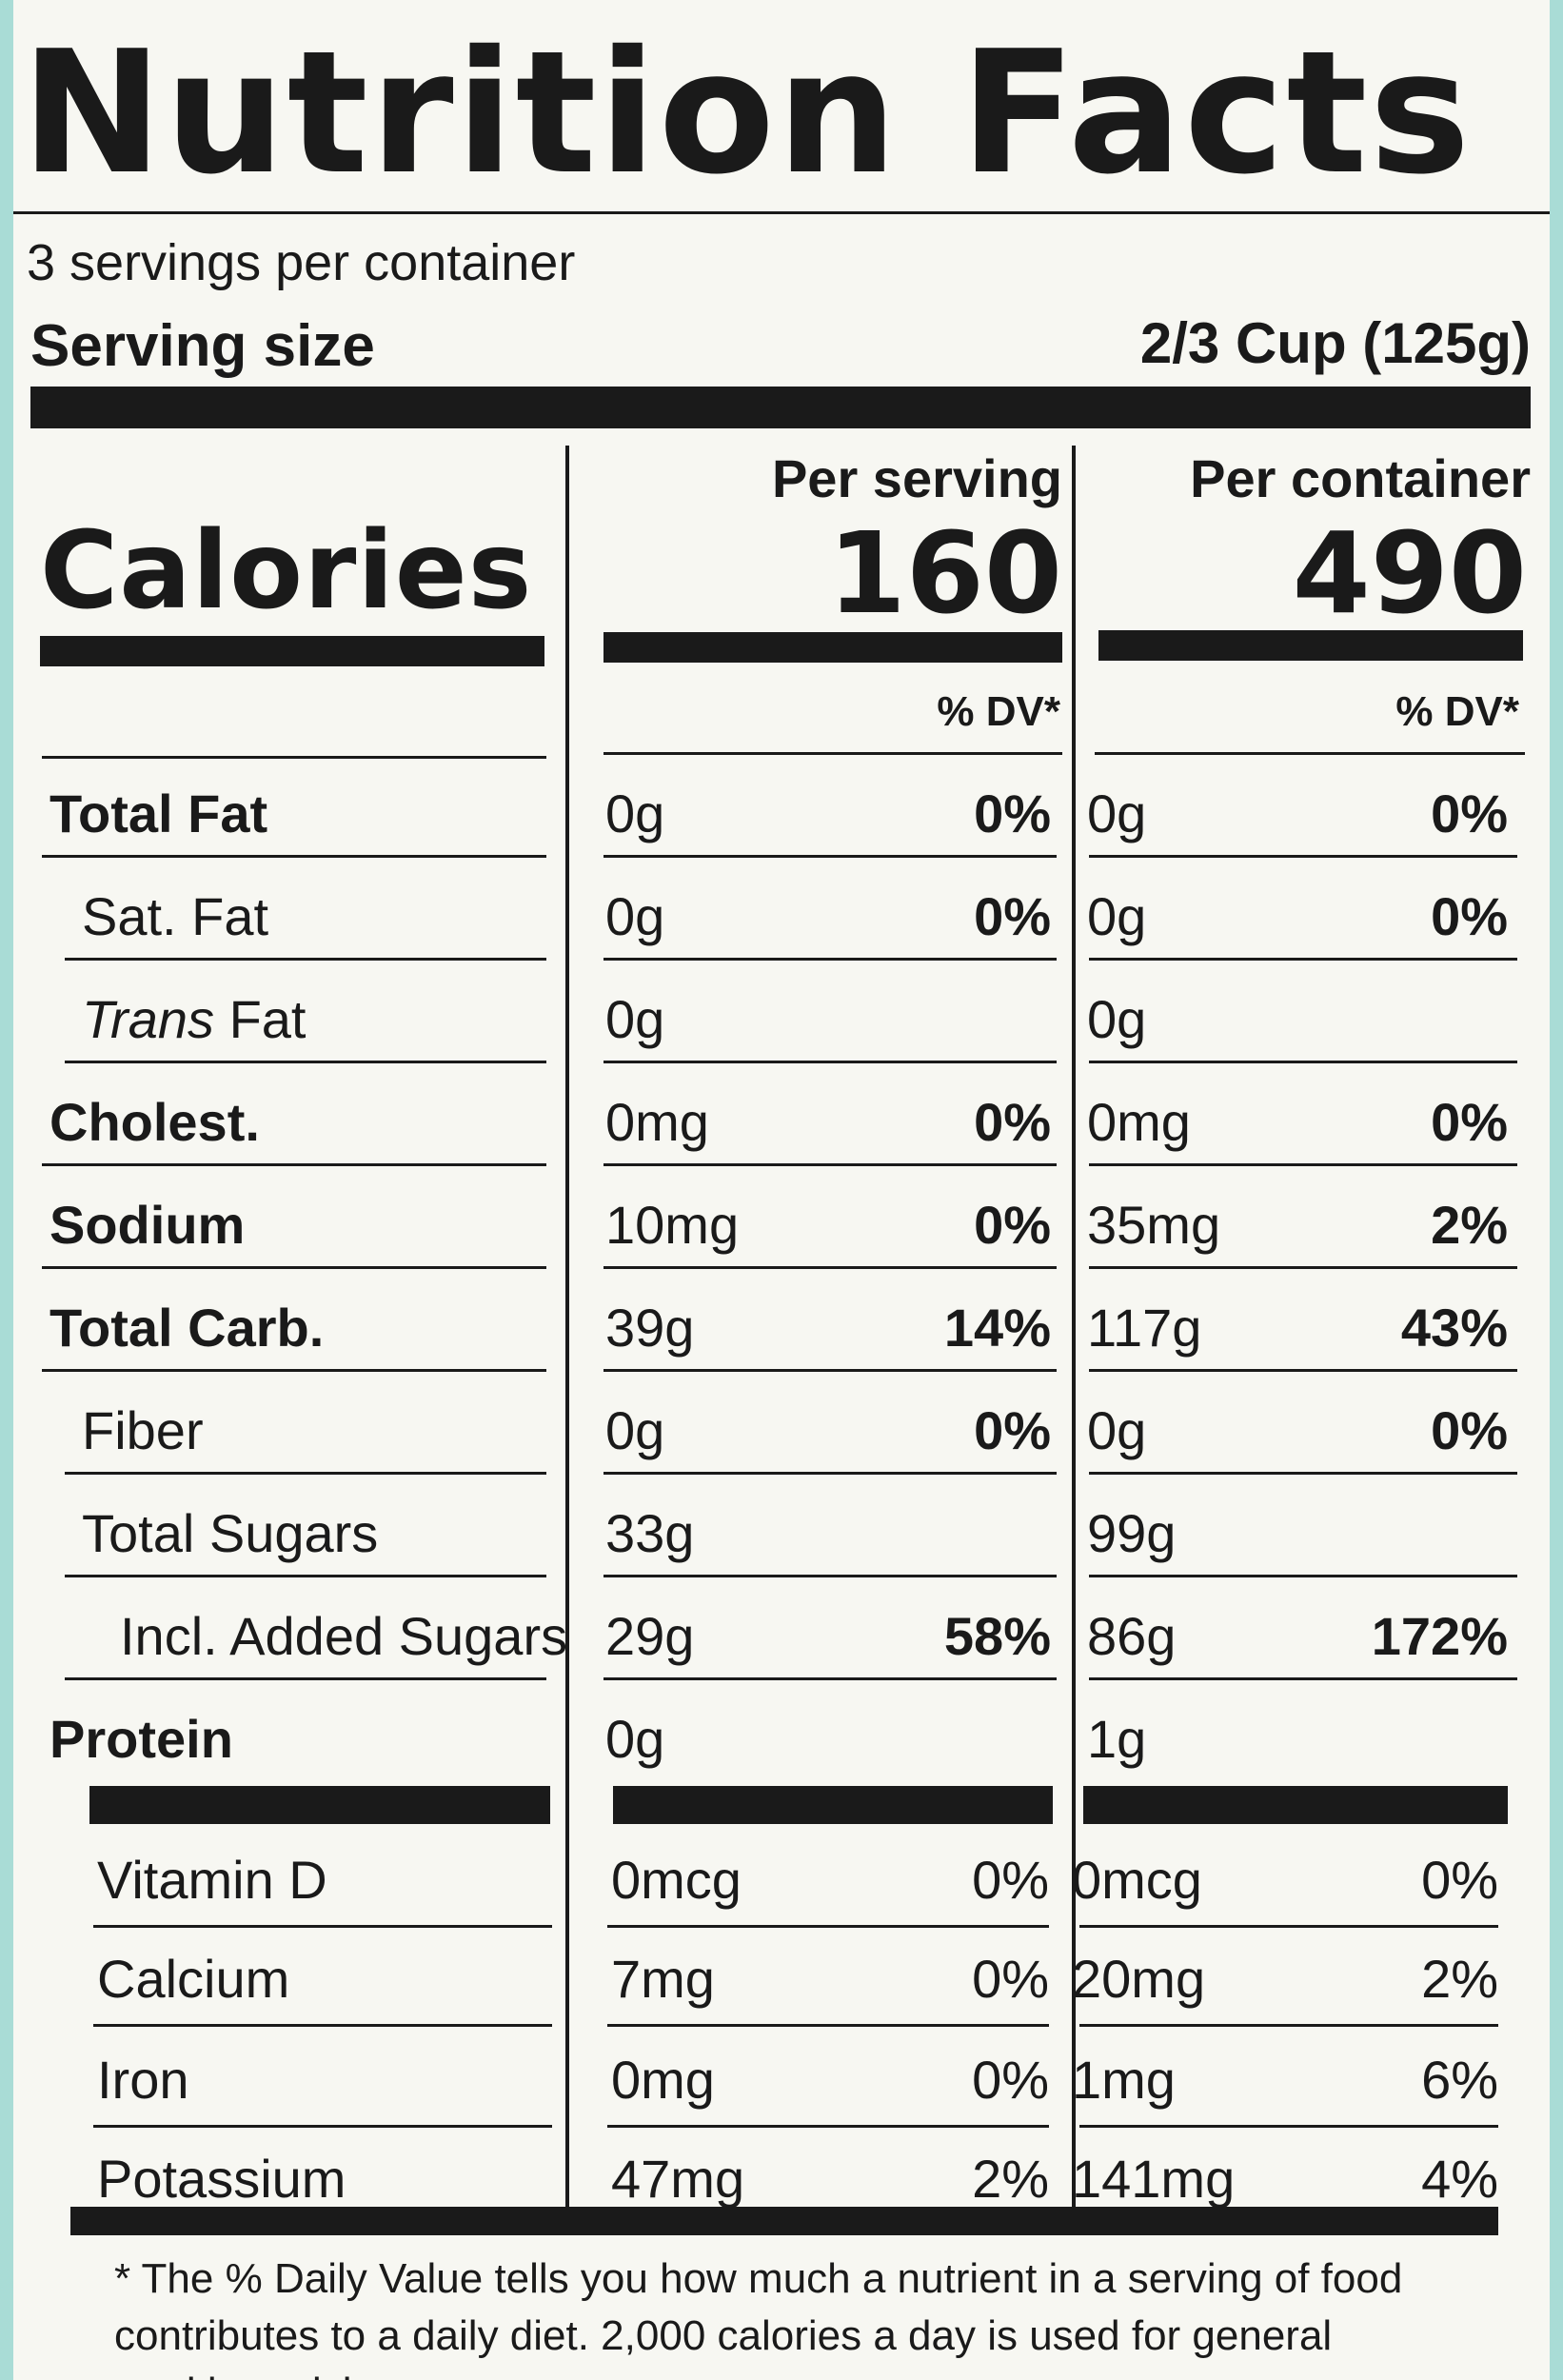 Image resolution: width=1563 pixels, height=2380 pixels. What do you see at coordinates (997, 1636) in the screenshot?
I see `serving-dv: 58%` at bounding box center [997, 1636].